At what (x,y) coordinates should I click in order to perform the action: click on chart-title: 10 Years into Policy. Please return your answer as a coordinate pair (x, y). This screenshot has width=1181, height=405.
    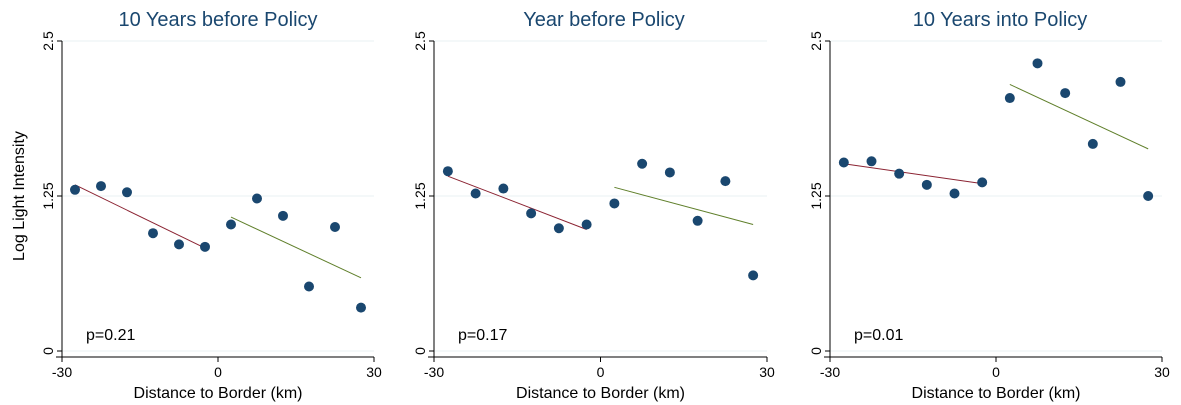
    Looking at the image, I should click on (1000, 20).